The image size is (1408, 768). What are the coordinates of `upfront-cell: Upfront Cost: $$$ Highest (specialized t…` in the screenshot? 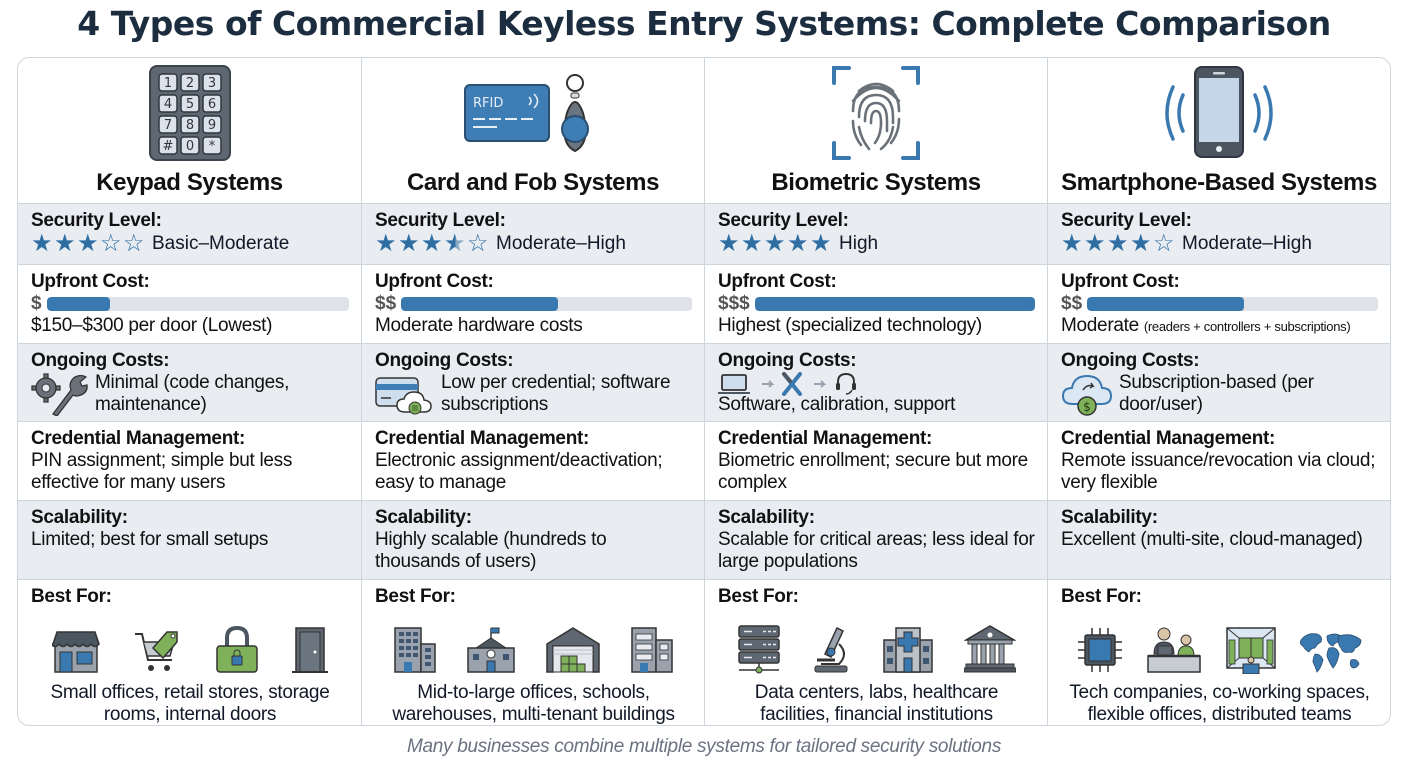 It's located at (875, 304).